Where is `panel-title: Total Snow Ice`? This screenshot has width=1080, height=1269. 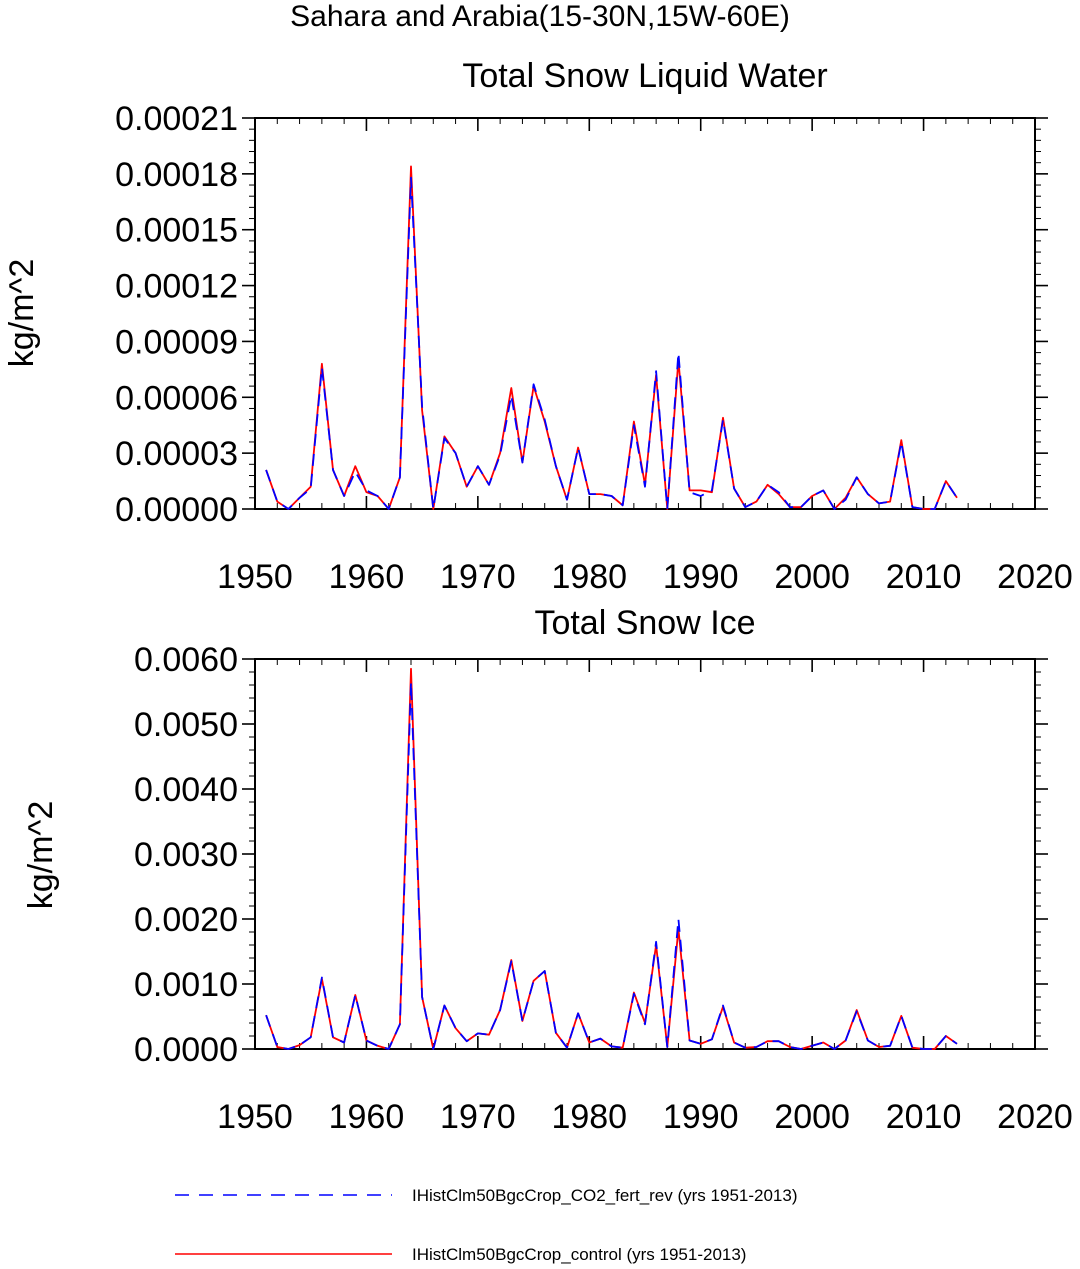
panel-title: Total Snow Ice is located at coordinates (644, 623).